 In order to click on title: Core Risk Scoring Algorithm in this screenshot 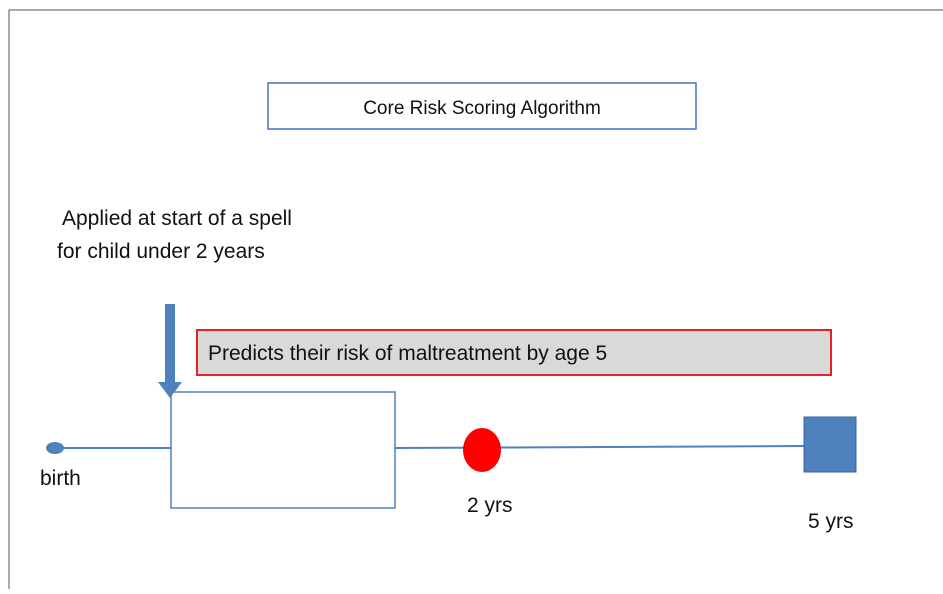, I will do `click(482, 108)`.